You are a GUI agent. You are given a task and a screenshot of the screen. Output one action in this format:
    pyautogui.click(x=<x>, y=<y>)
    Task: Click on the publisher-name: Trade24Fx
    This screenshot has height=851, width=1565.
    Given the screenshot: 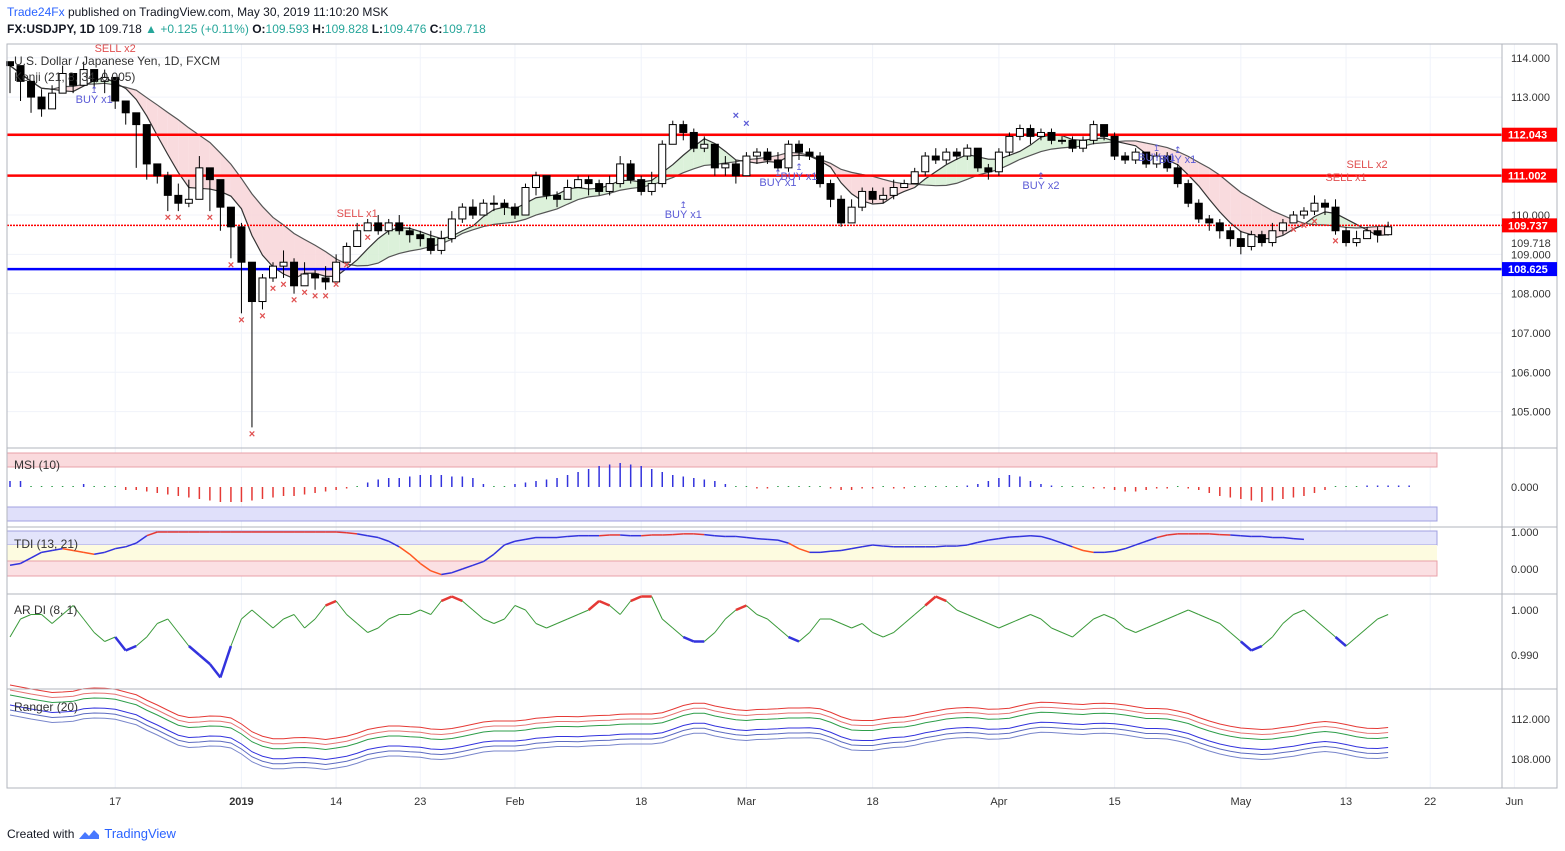 What is the action you would take?
    pyautogui.click(x=36, y=12)
    